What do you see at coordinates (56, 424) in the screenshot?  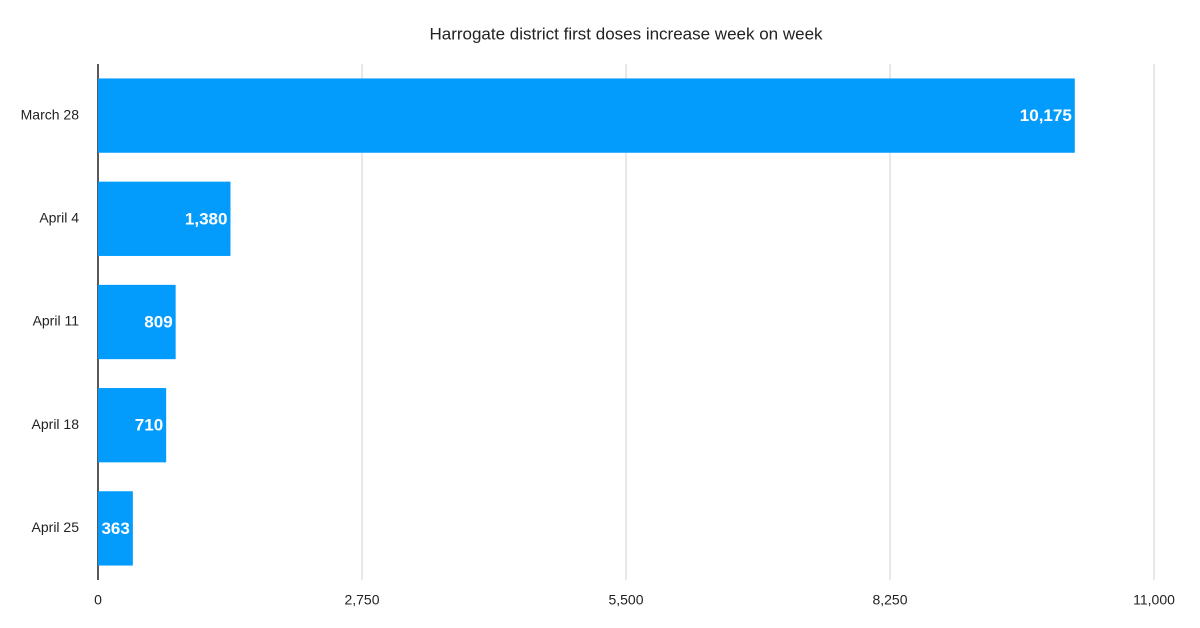 I see `y-tick-label: April 18` at bounding box center [56, 424].